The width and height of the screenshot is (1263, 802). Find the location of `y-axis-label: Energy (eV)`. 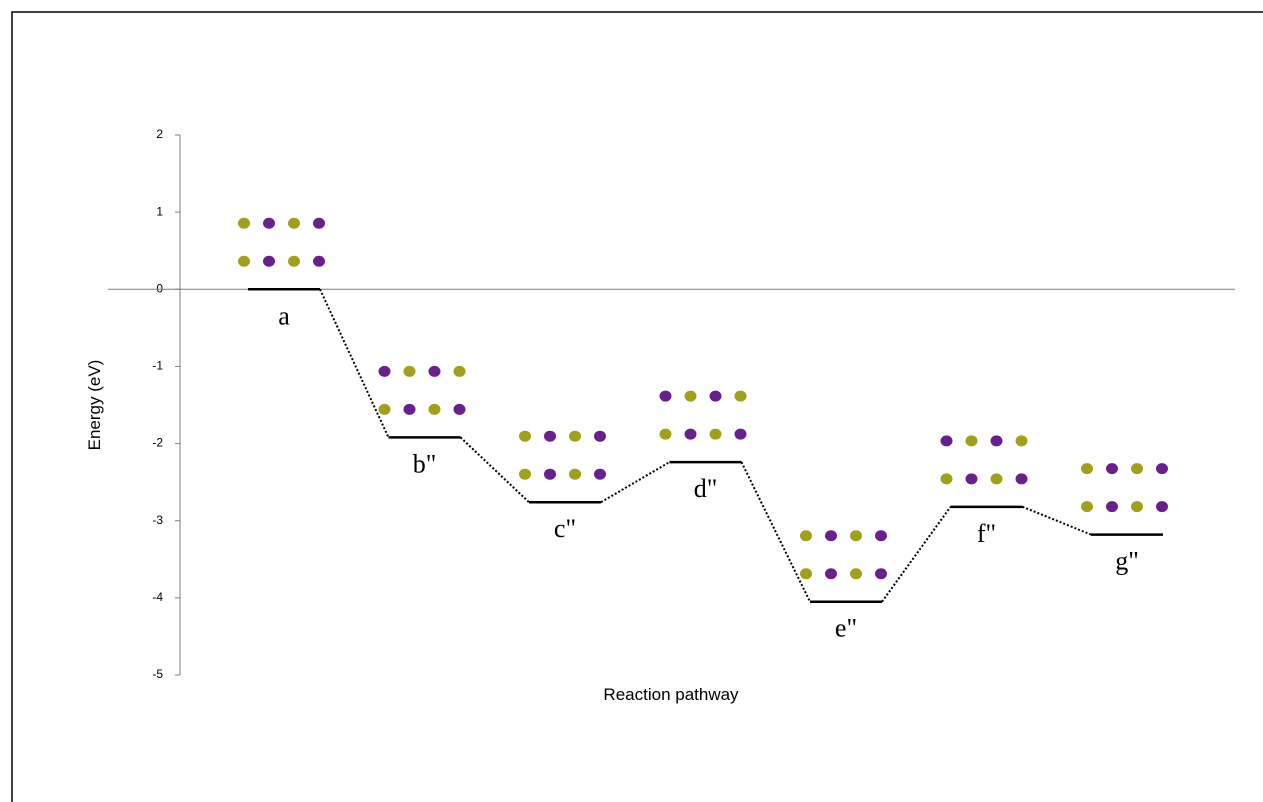

y-axis-label: Energy (eV) is located at coordinates (94, 405).